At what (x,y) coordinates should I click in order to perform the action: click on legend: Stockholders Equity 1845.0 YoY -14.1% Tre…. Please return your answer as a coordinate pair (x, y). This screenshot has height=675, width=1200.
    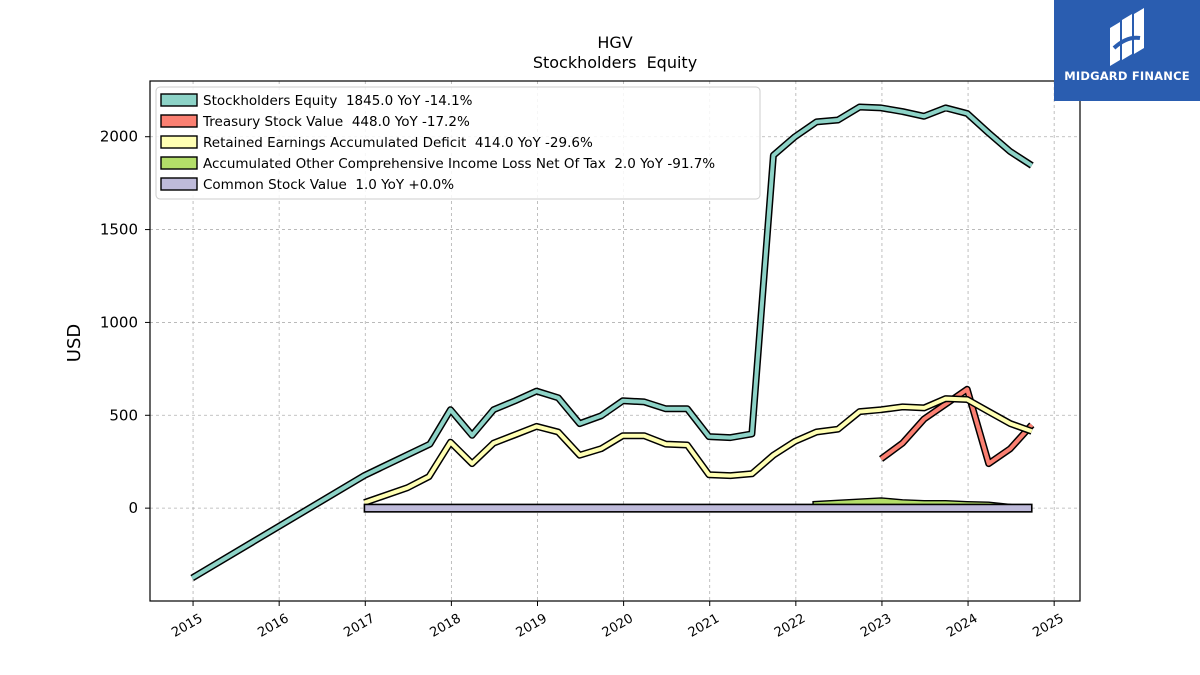
    Looking at the image, I should click on (458, 143).